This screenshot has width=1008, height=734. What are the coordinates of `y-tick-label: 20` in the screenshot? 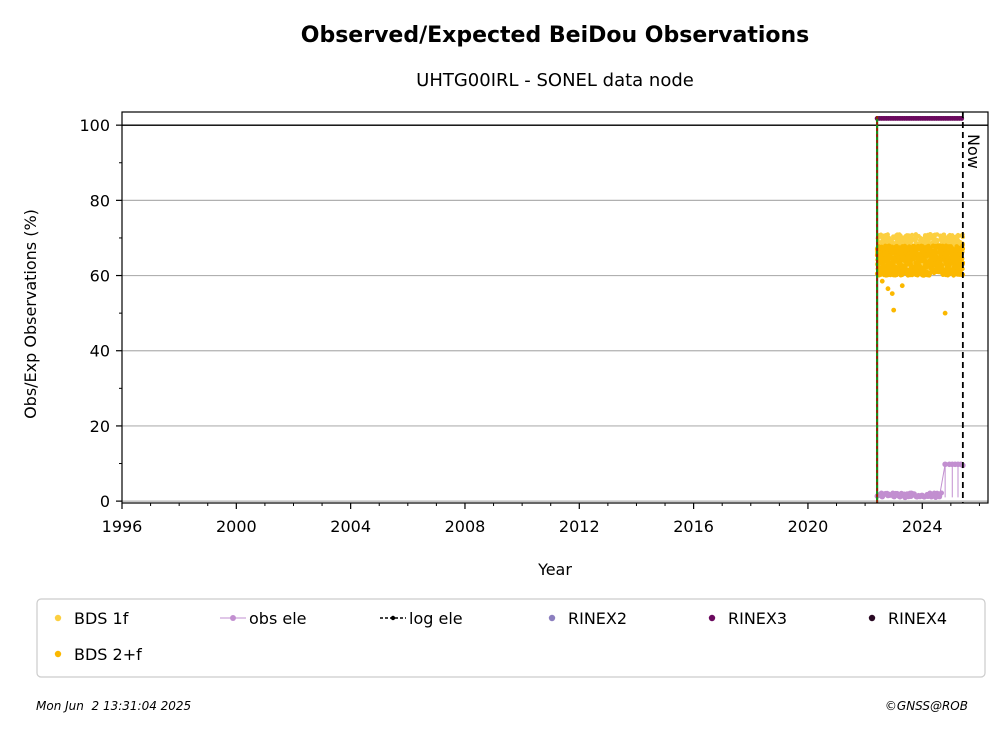 It's located at (100, 426).